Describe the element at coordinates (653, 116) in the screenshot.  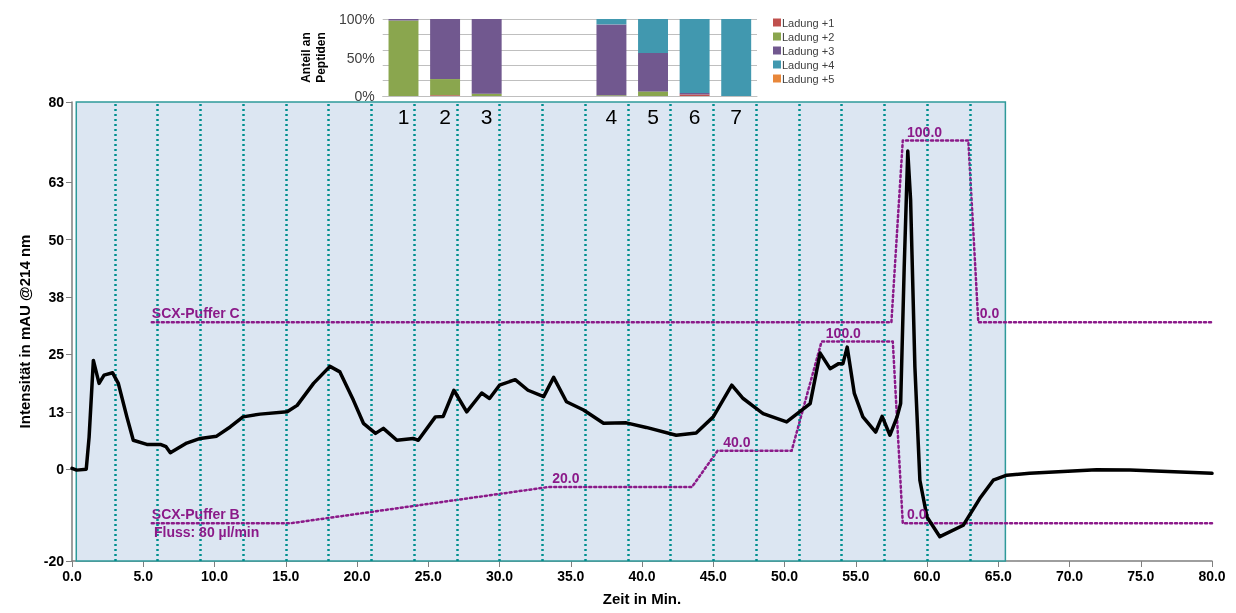
I see `x-tick-label: 5` at that location.